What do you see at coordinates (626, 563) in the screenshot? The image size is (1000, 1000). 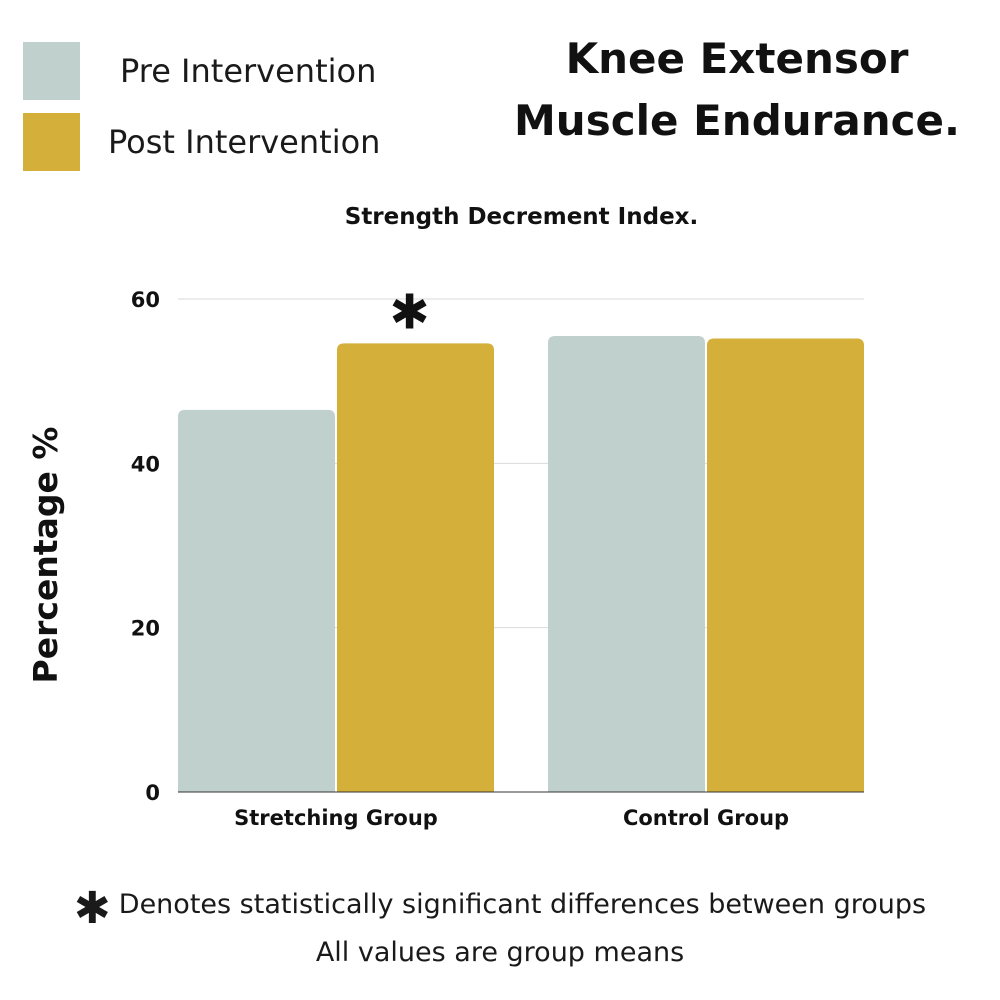 I see `bar-control-group-pre-intervention` at bounding box center [626, 563].